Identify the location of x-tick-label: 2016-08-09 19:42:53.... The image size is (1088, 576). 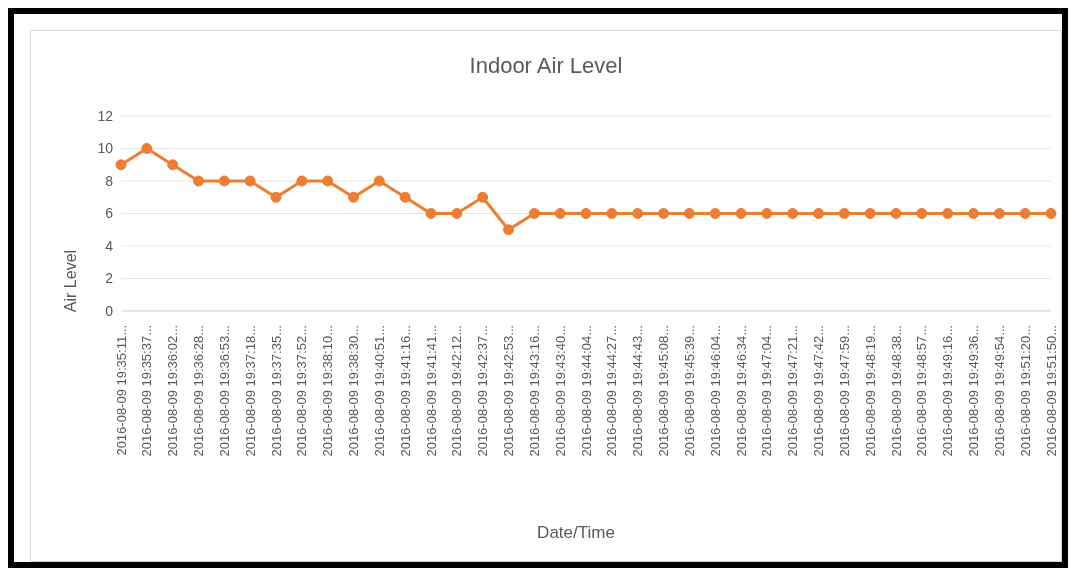
(508, 391).